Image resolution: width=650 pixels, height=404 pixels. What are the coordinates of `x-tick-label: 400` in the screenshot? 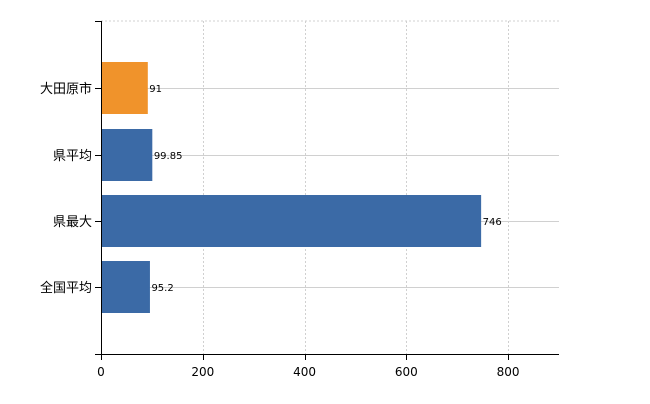 It's located at (304, 372).